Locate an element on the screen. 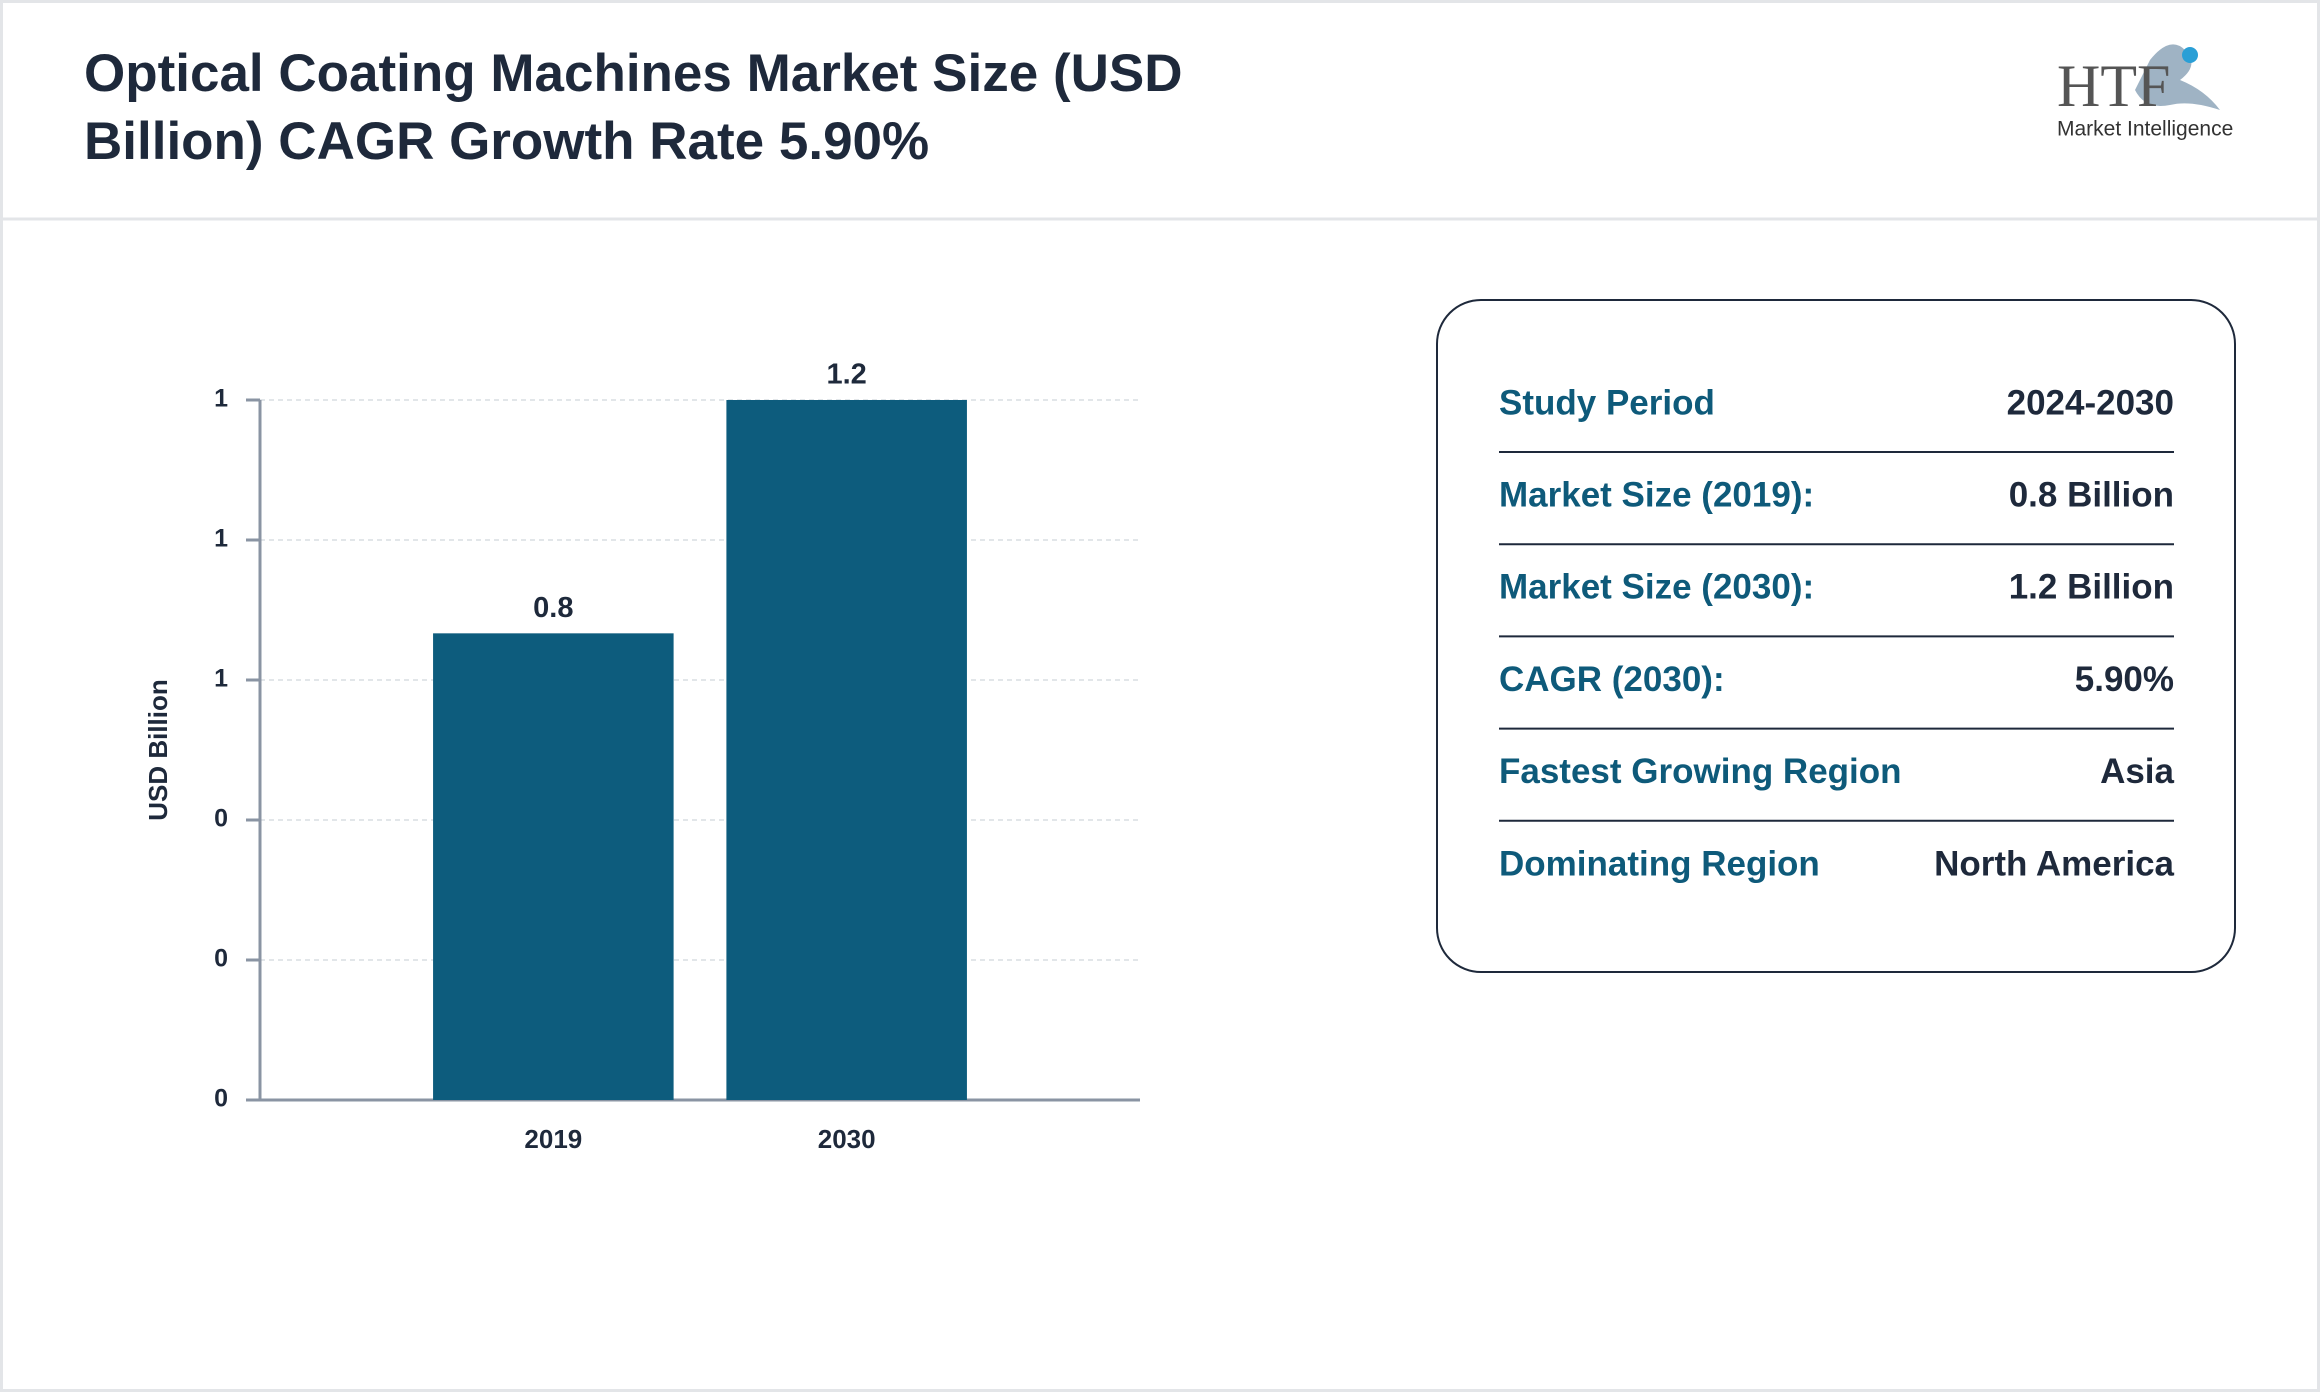  info-label: CAGR (2030): is located at coordinates (1612, 679).